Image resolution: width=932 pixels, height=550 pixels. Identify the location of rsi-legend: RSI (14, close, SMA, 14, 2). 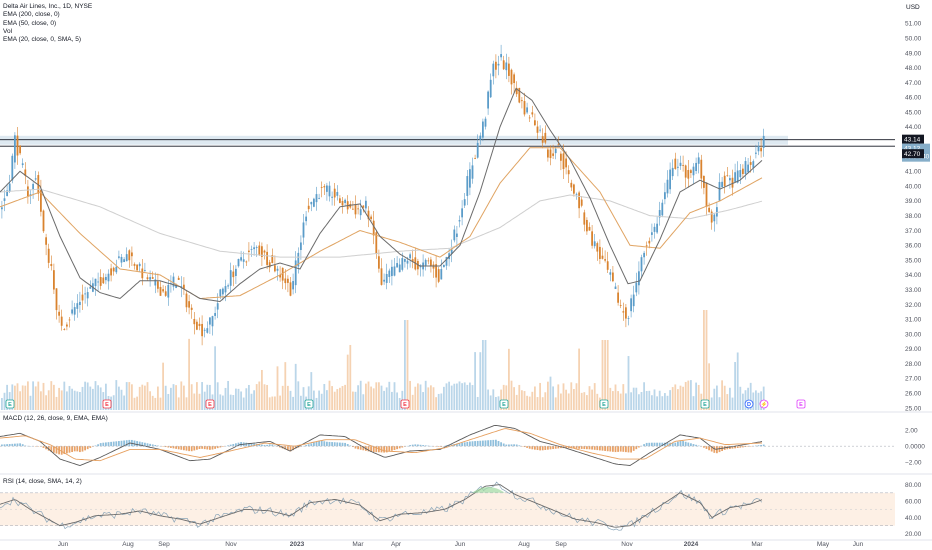
(42, 481).